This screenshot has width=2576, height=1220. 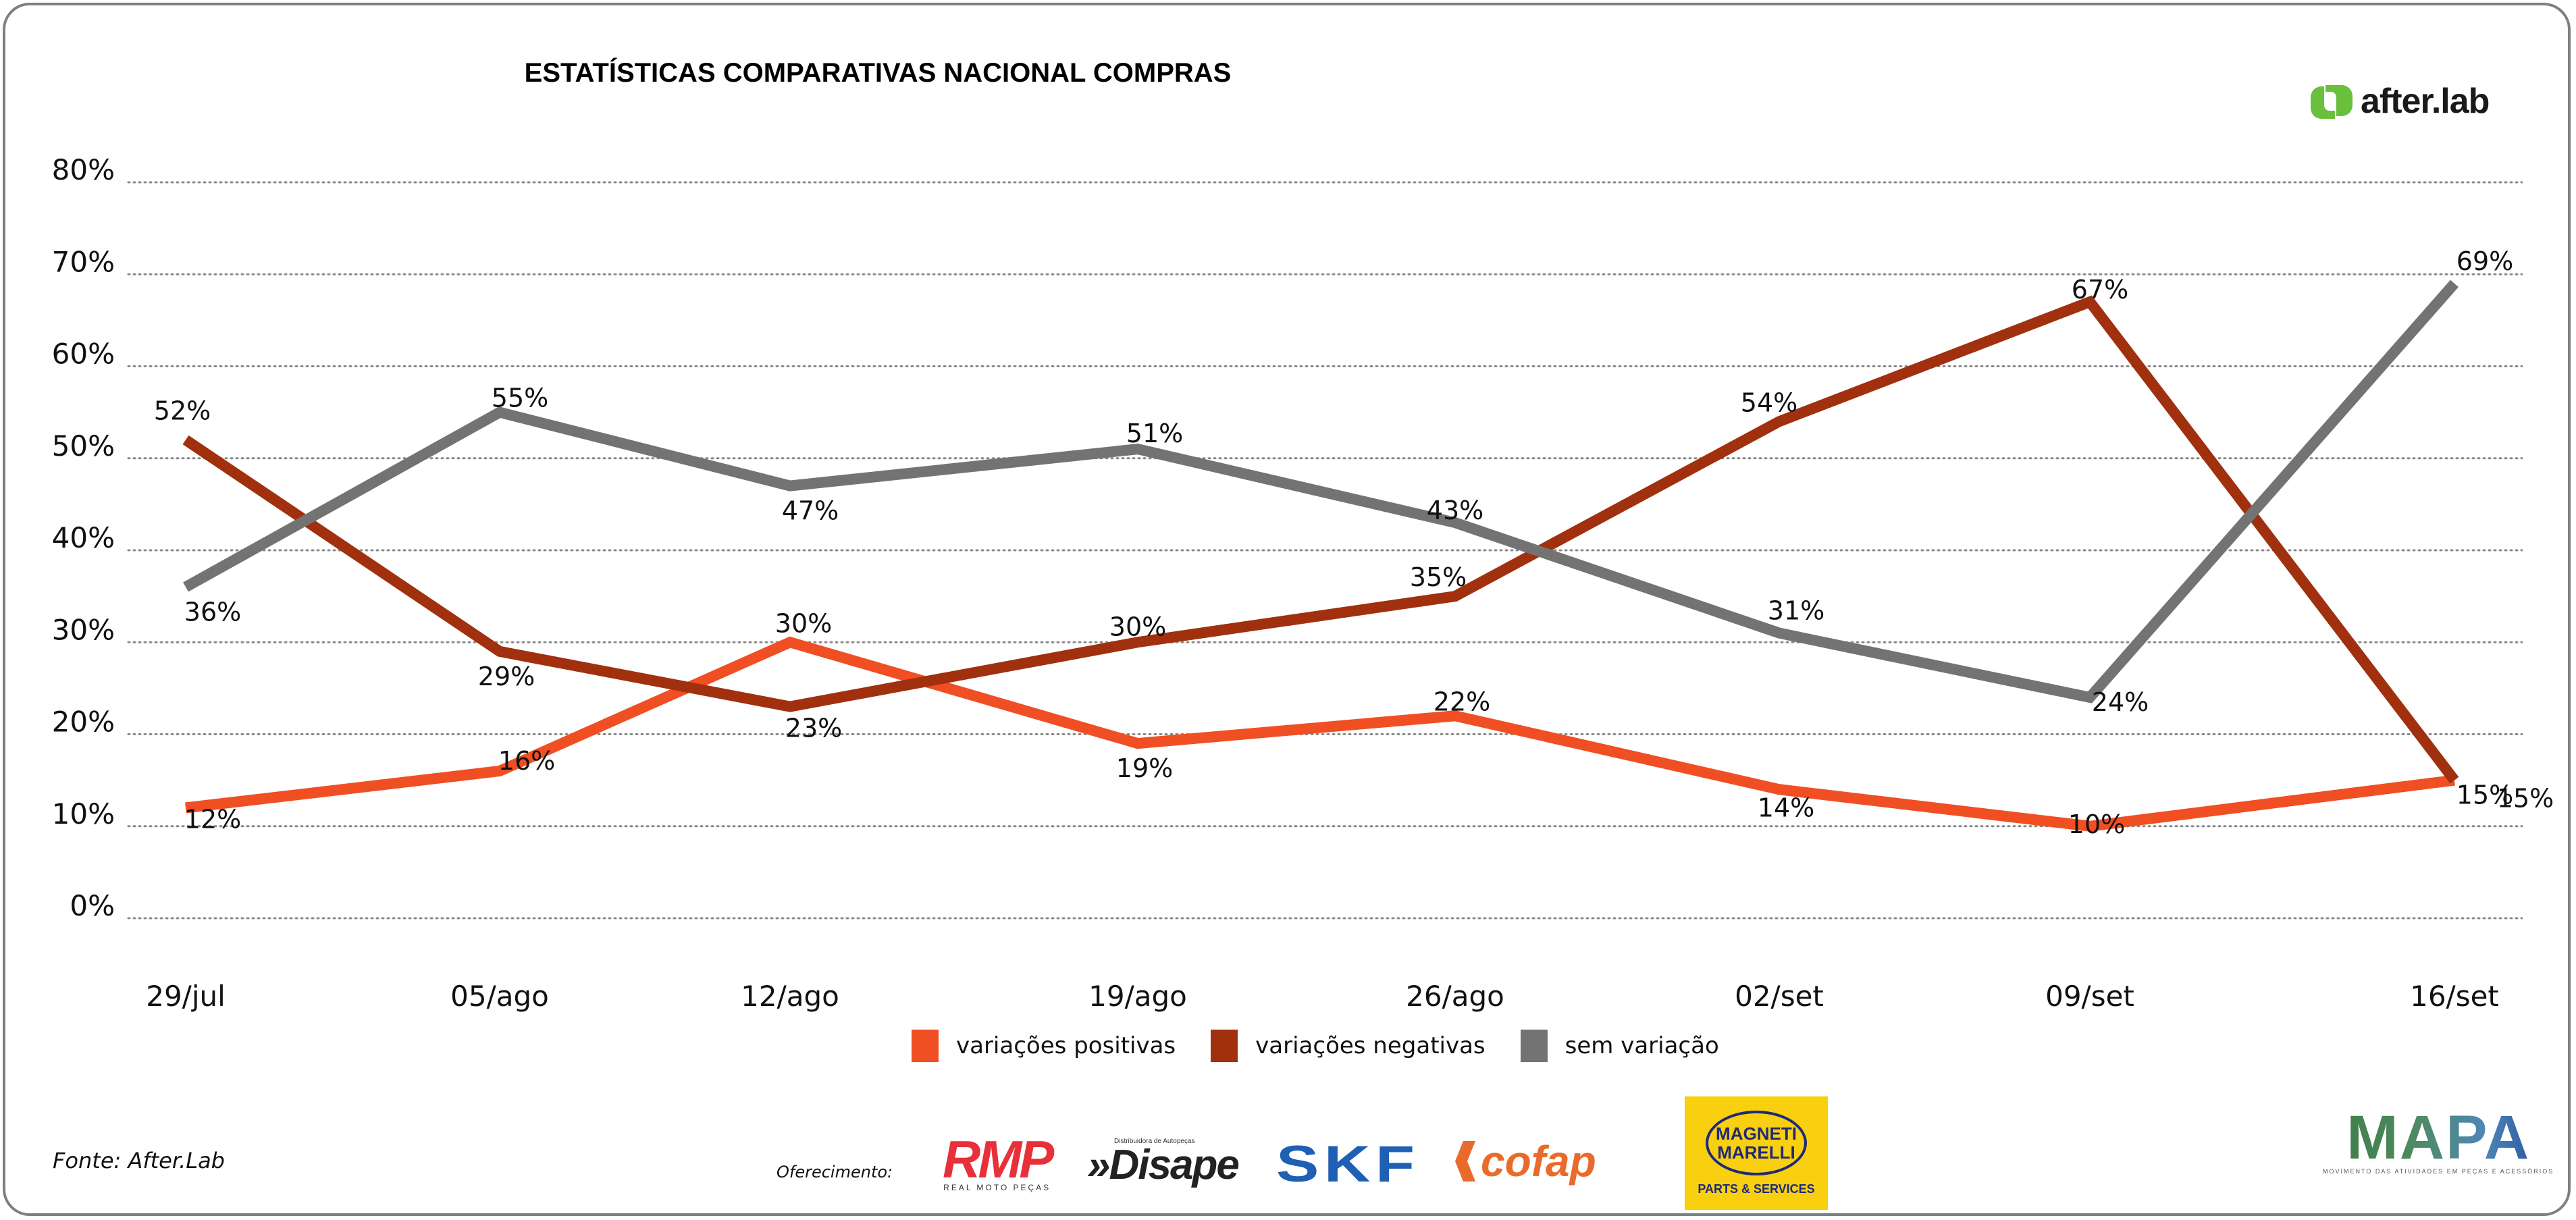 What do you see at coordinates (1154, 1141) in the screenshot?
I see `disape-tagline: Distribuidora de Autopeças` at bounding box center [1154, 1141].